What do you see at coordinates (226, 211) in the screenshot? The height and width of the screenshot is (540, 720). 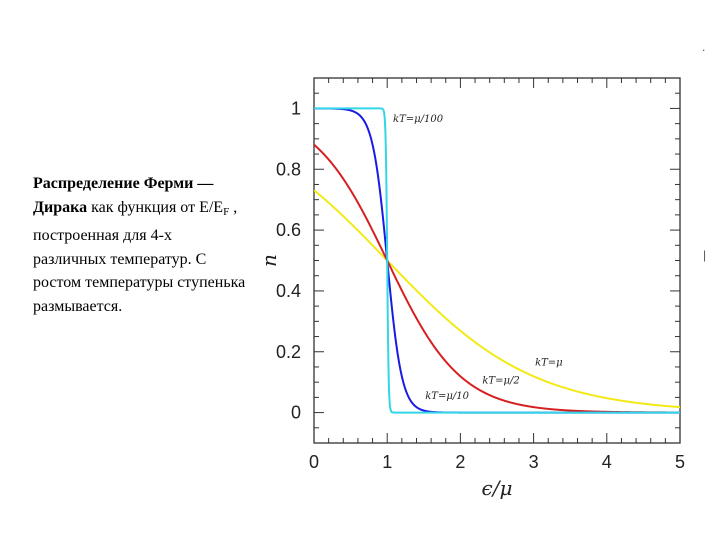 I see `caption-subscript: F` at bounding box center [226, 211].